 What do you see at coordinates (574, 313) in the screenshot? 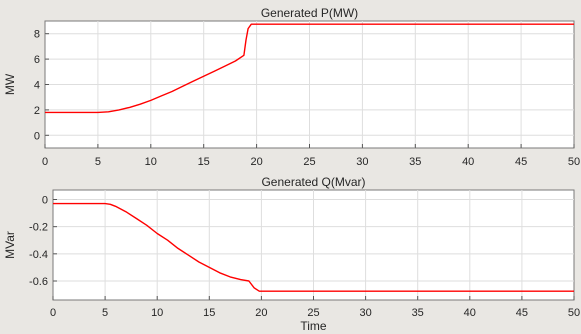
I see `reactive-x-tick-label: 50` at bounding box center [574, 313].